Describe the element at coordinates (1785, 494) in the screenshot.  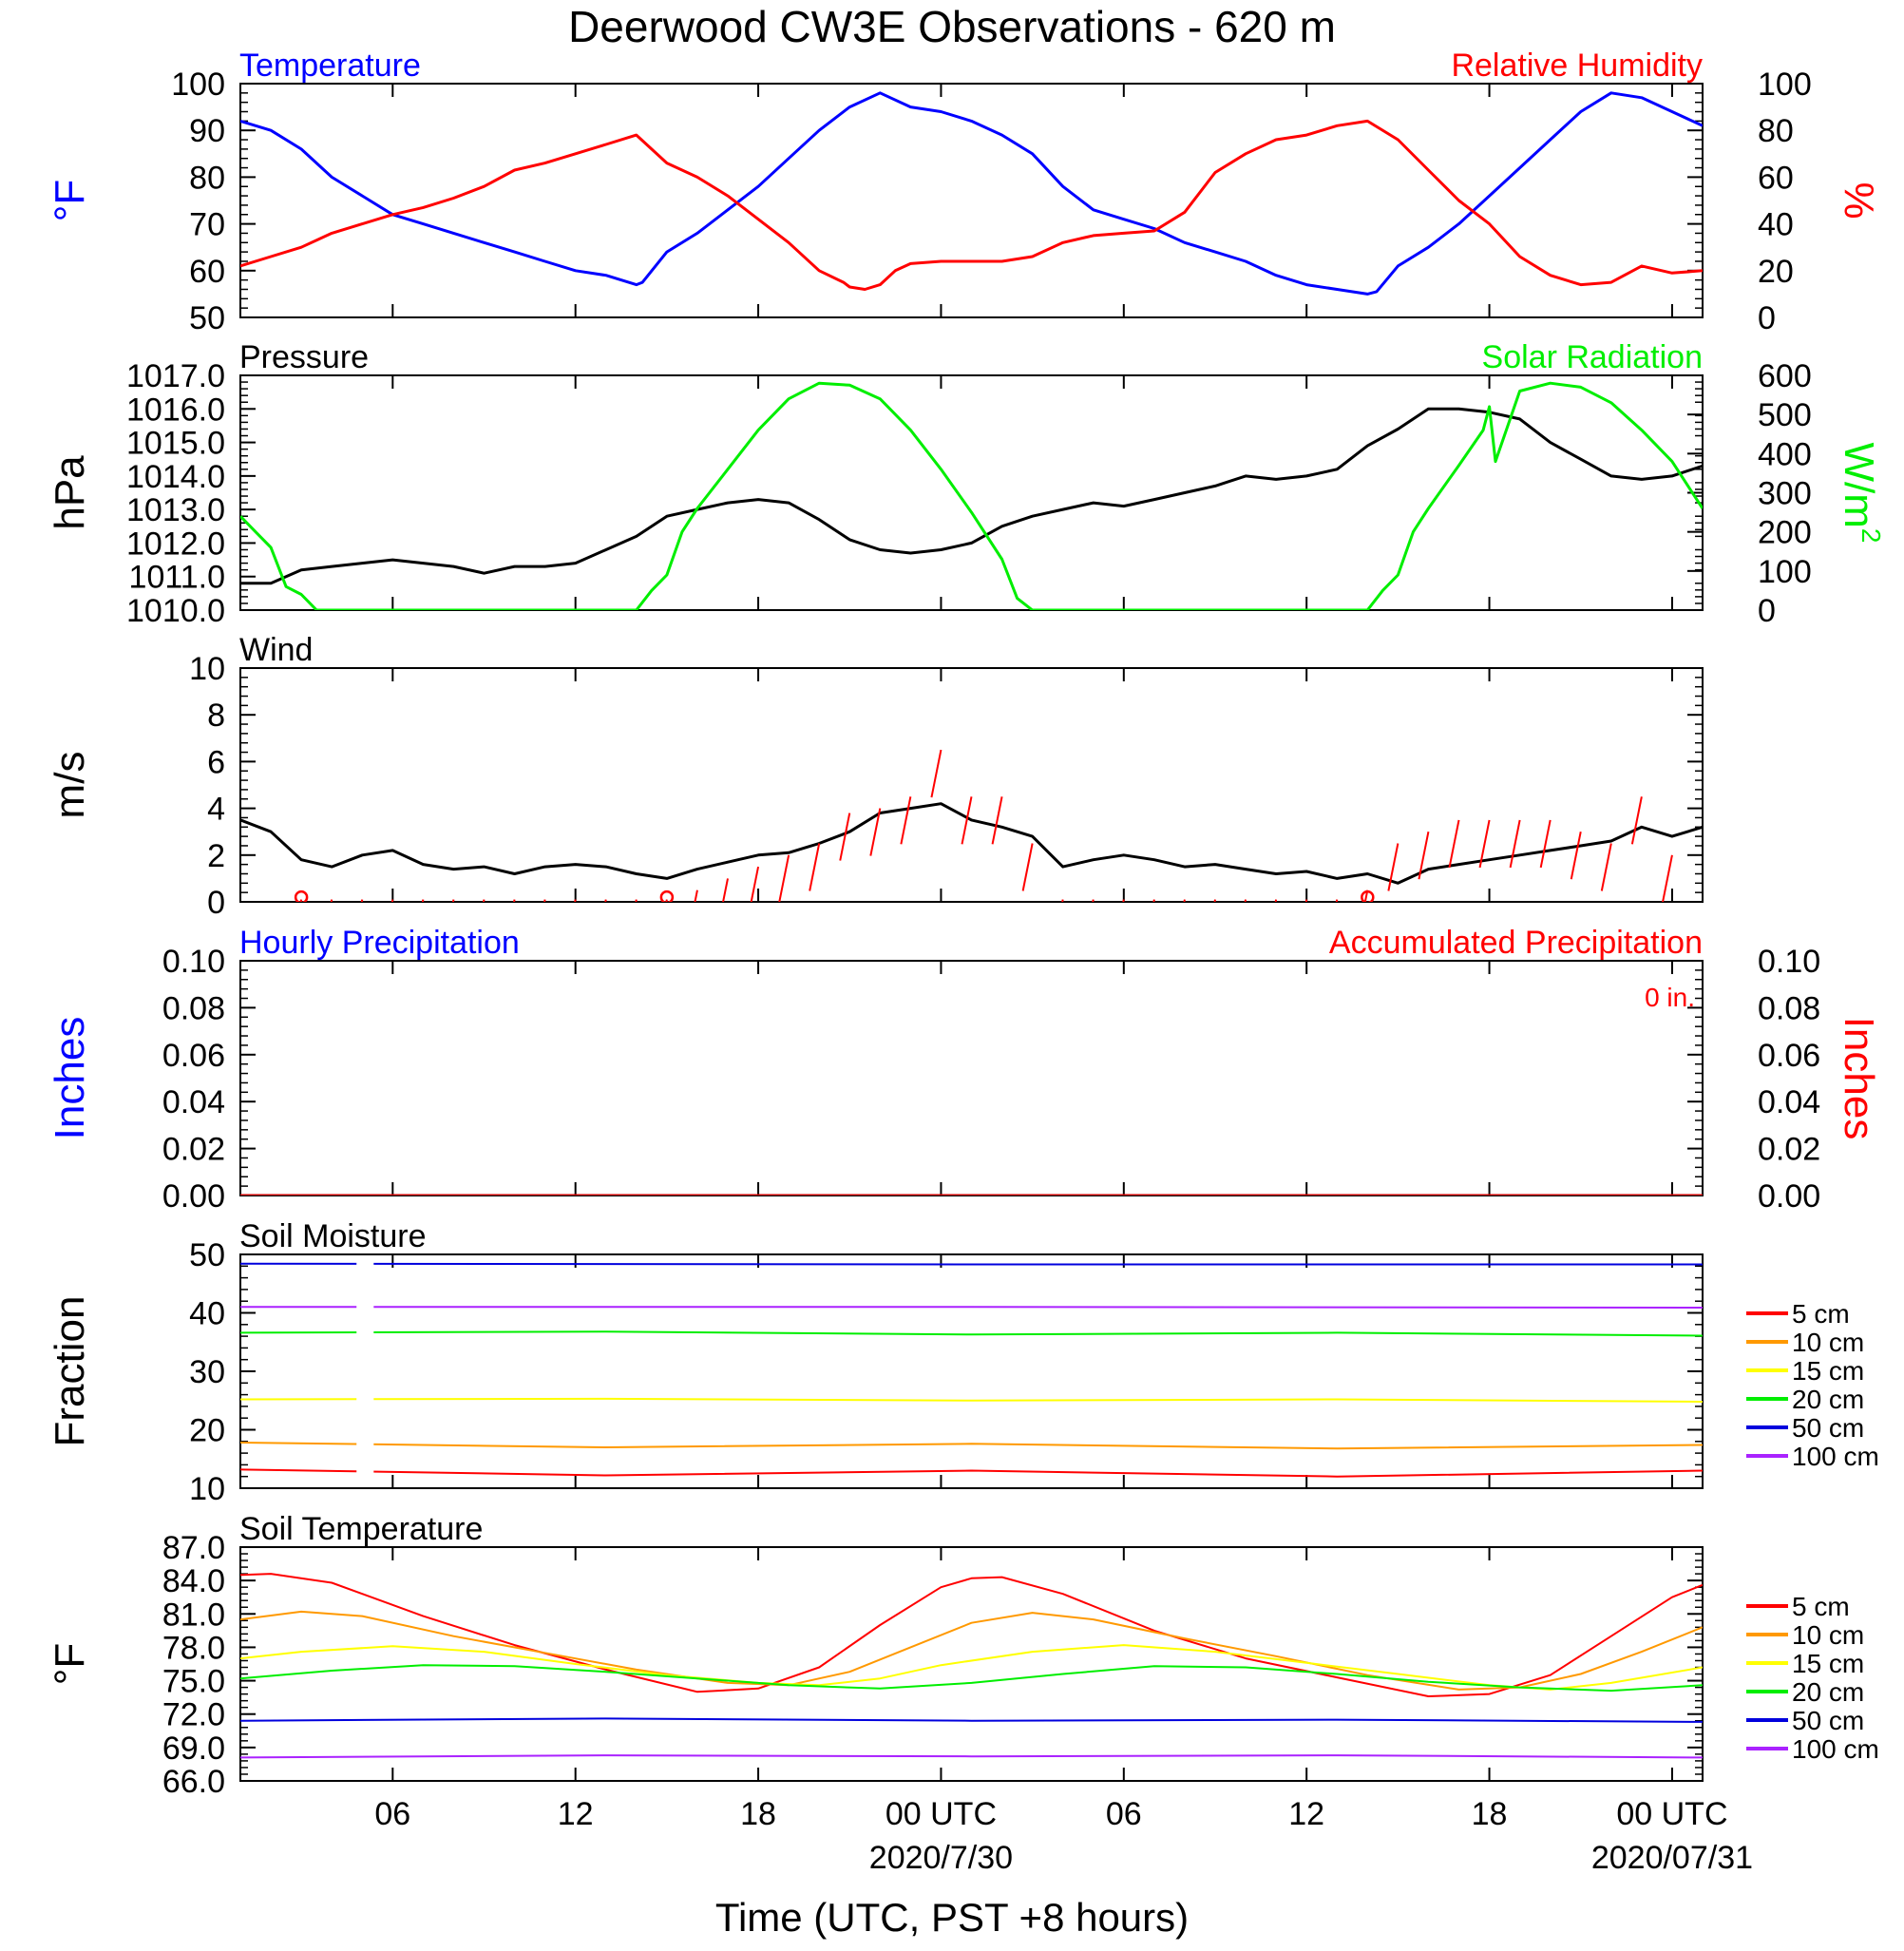
I see `y-tick-label-right: 300` at that location.